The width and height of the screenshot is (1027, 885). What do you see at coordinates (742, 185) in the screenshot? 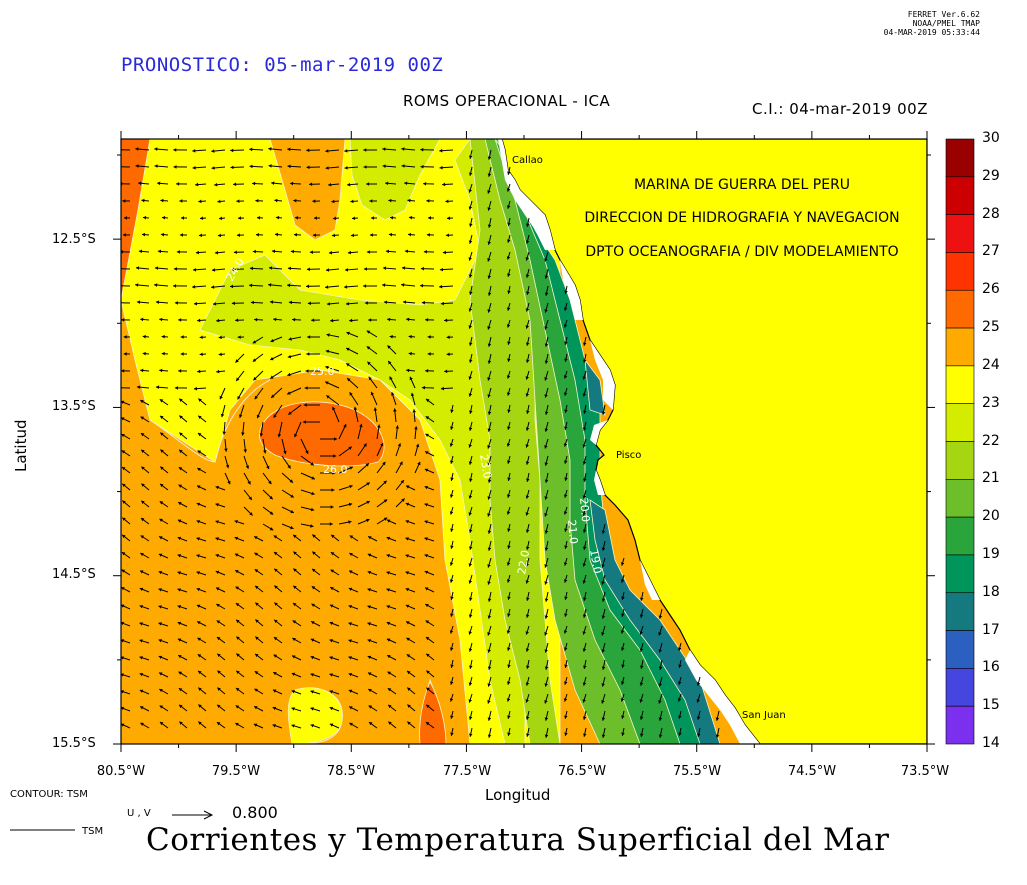
I see `institution-line-1: MARINA DE GUERRA DEL PERU` at bounding box center [742, 185].